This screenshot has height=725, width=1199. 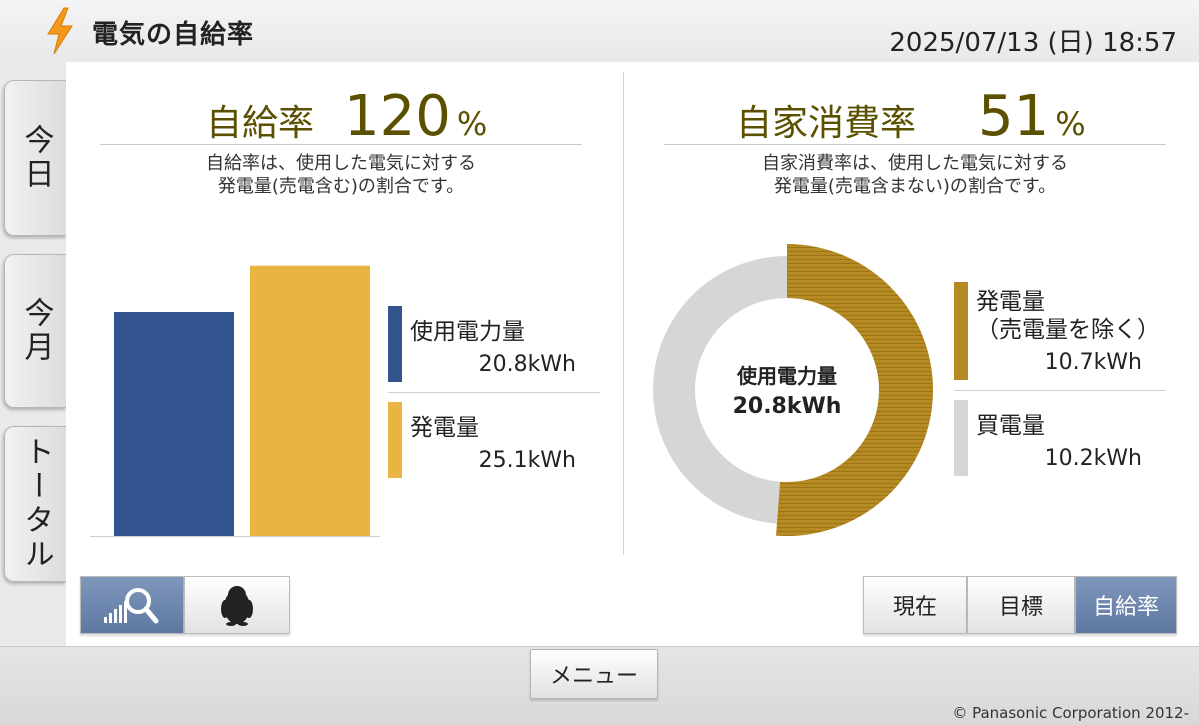 What do you see at coordinates (60, 31) in the screenshot?
I see `lightning-bolt-icon` at bounding box center [60, 31].